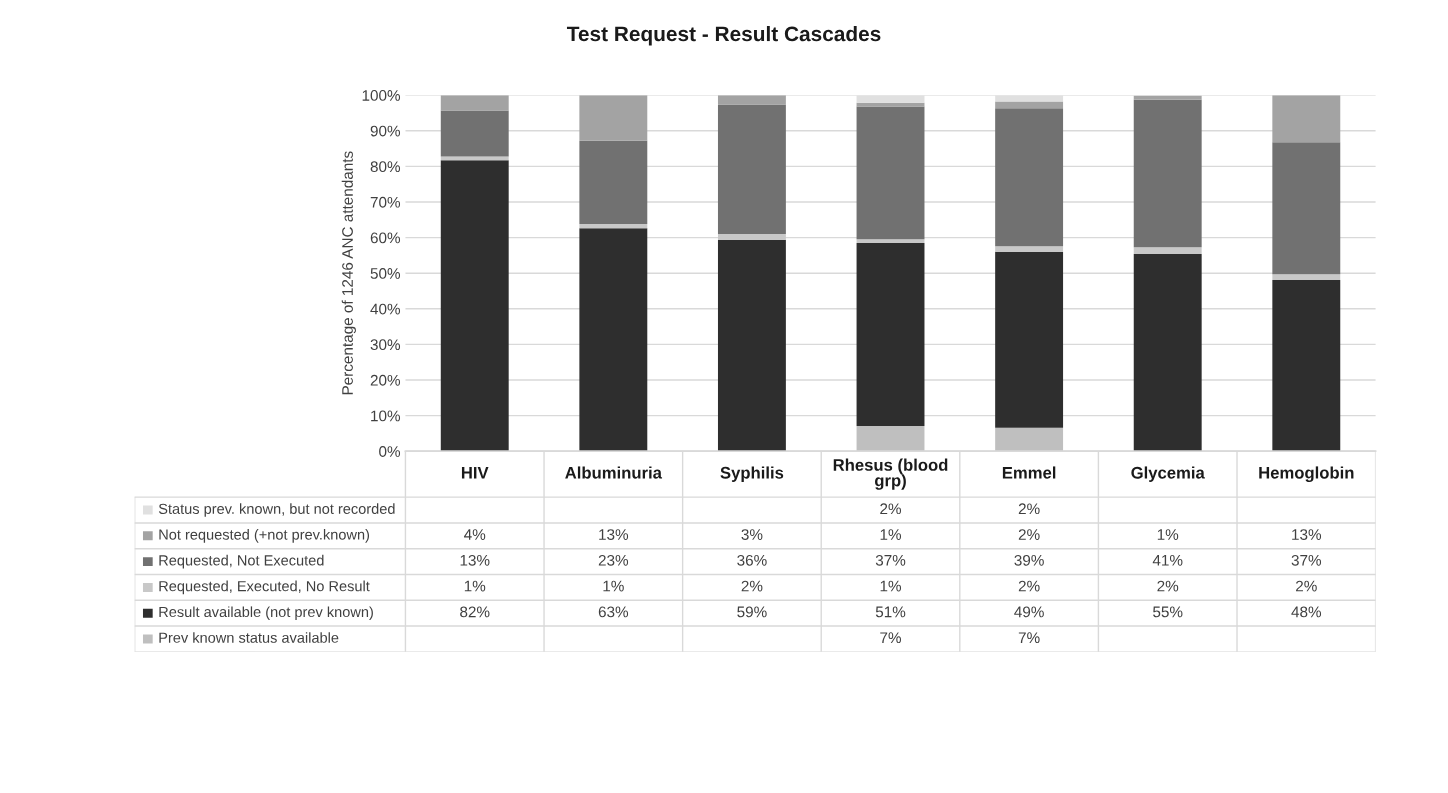 This screenshot has height=793, width=1448. Describe the element at coordinates (614, 472) in the screenshot. I see `x-tick-label: Albuminuria` at that location.